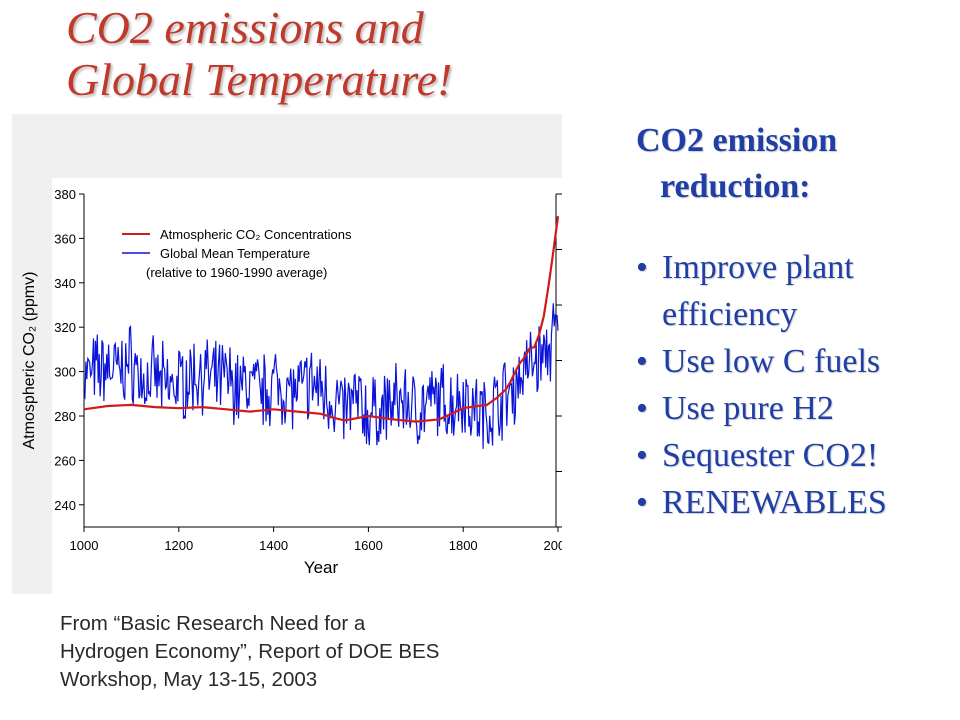  Describe the element at coordinates (368, 545) in the screenshot. I see `x-tick-label: 1600` at that location.